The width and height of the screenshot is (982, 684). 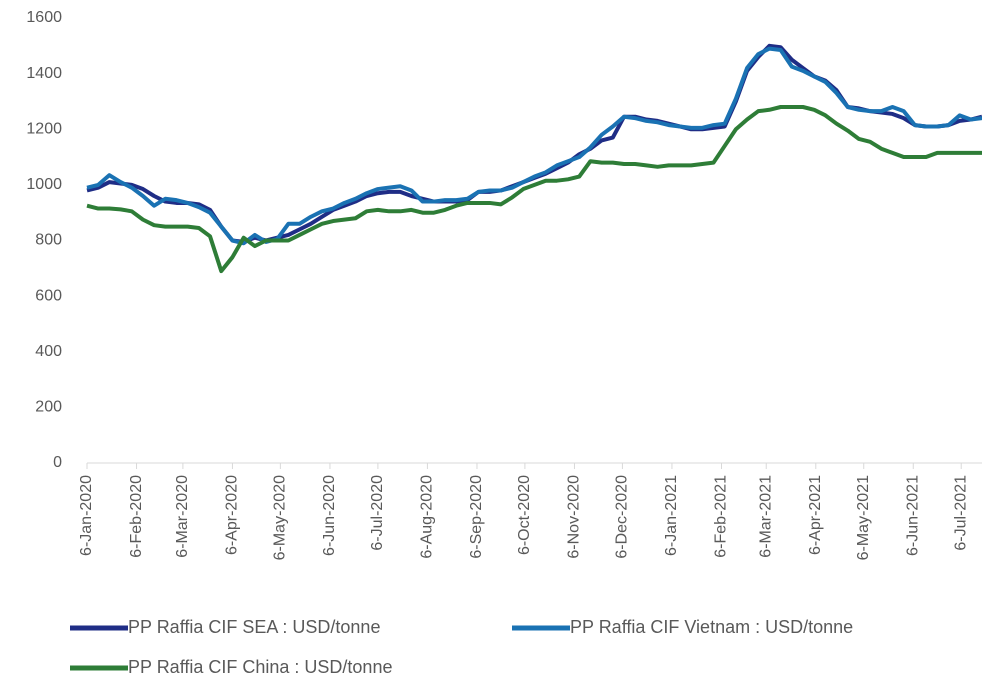 What do you see at coordinates (48, 351) in the screenshot?
I see `y-tick-label: 400` at bounding box center [48, 351].